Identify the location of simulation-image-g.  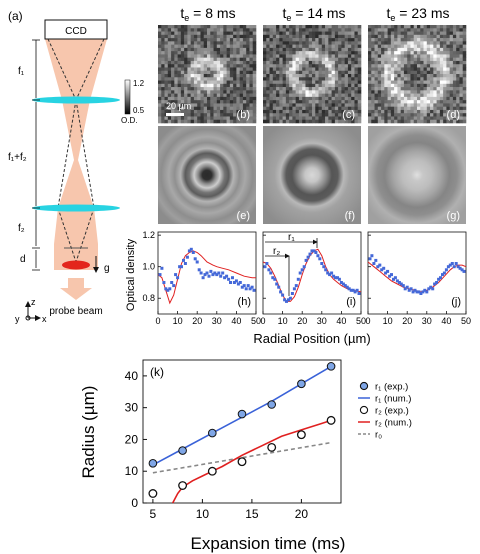
(417, 175).